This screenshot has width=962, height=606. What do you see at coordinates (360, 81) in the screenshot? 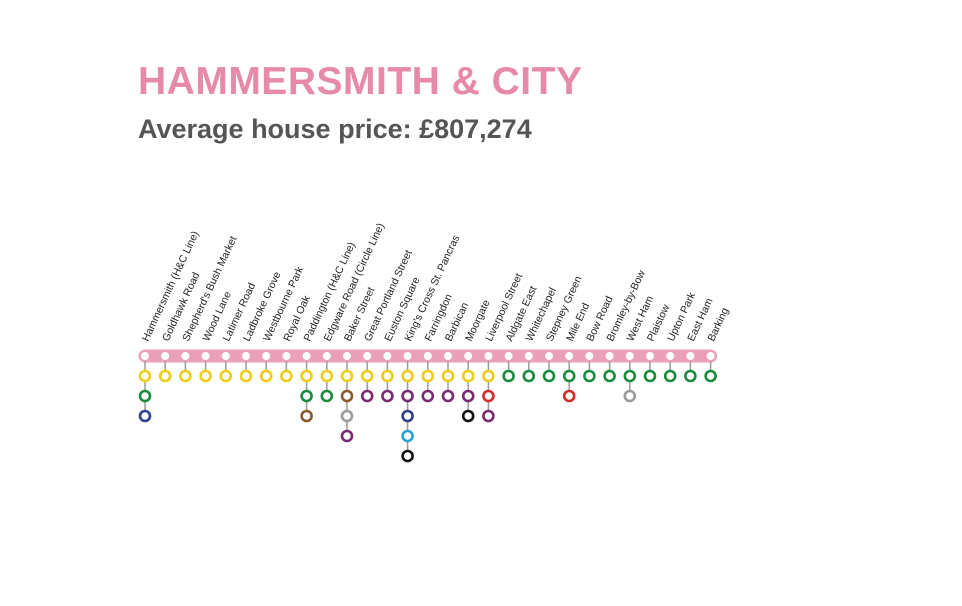
I see `page-title: HAMMERSMITH & CITY` at bounding box center [360, 81].